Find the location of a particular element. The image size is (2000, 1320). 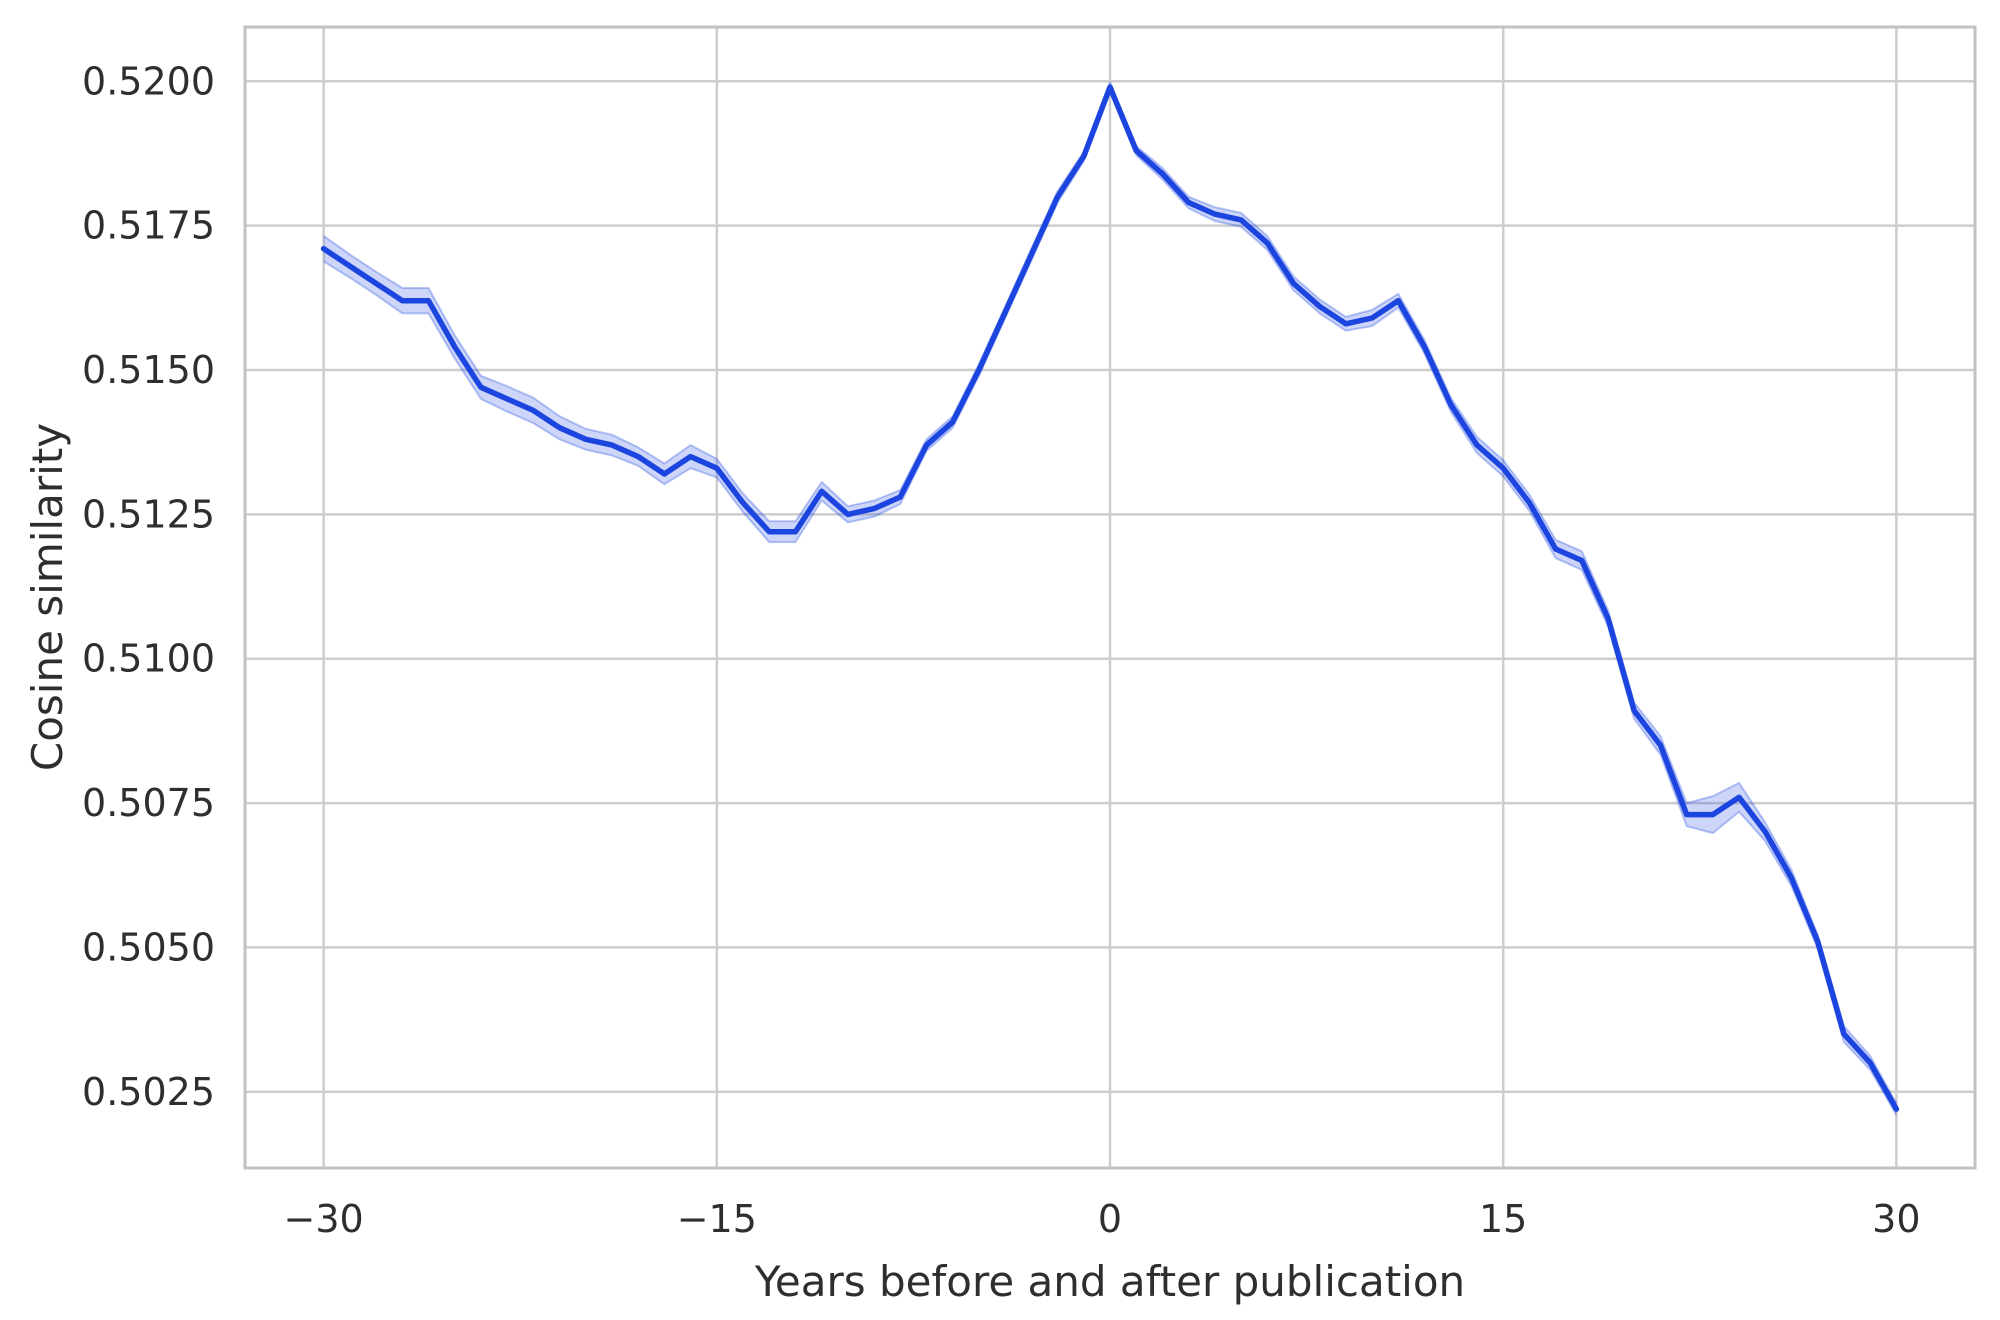

x-tick-label: 15 is located at coordinates (1503, 1219).